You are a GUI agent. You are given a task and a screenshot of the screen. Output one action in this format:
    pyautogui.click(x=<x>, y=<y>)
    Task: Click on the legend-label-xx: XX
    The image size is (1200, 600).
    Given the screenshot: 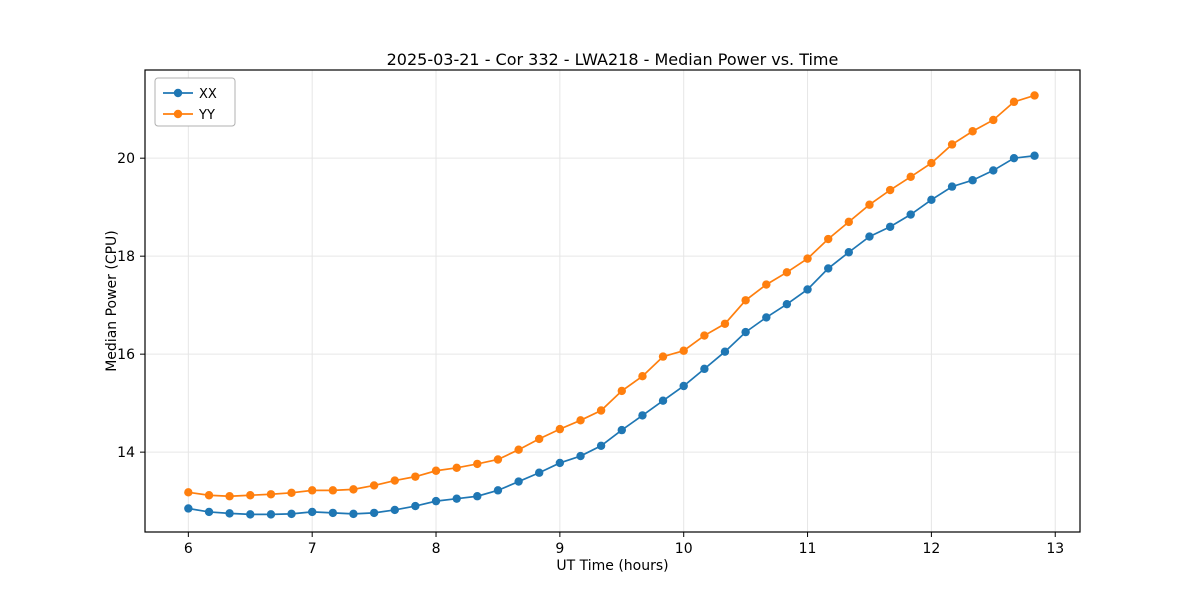 What is the action you would take?
    pyautogui.click(x=208, y=94)
    